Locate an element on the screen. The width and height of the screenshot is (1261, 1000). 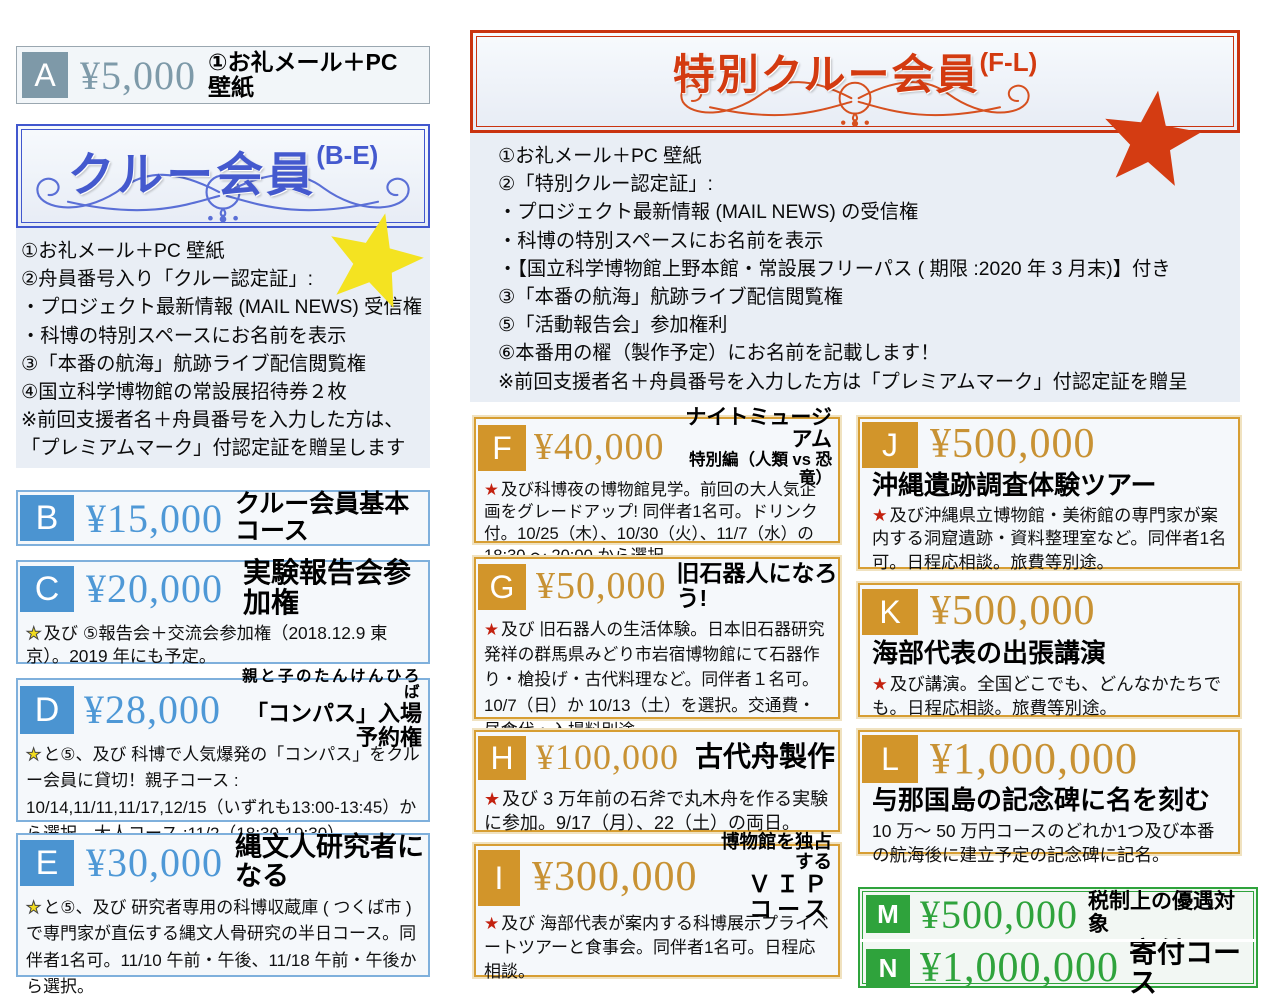
benefit-line: ※前回支援者名＋舟員番号を入力した方は「プレミアムマーク」付認定証を贈呈 is located at coordinates (843, 382).